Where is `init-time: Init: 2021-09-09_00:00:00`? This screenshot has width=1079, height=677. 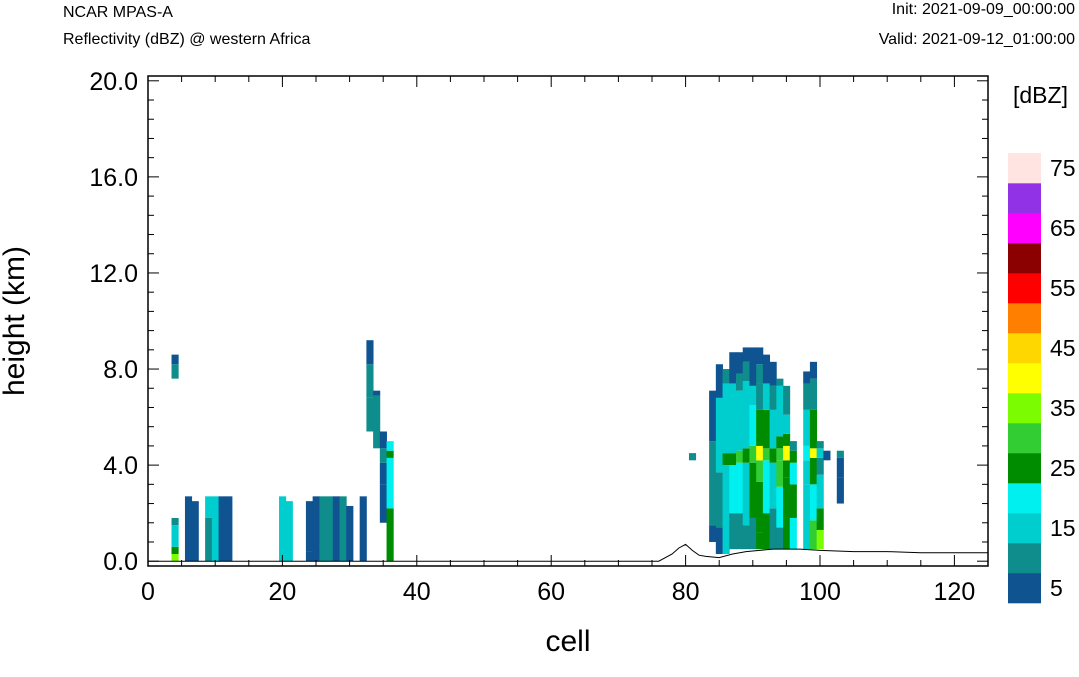
init-time: Init: 2021-09-09_00:00:00 is located at coordinates (983, 9).